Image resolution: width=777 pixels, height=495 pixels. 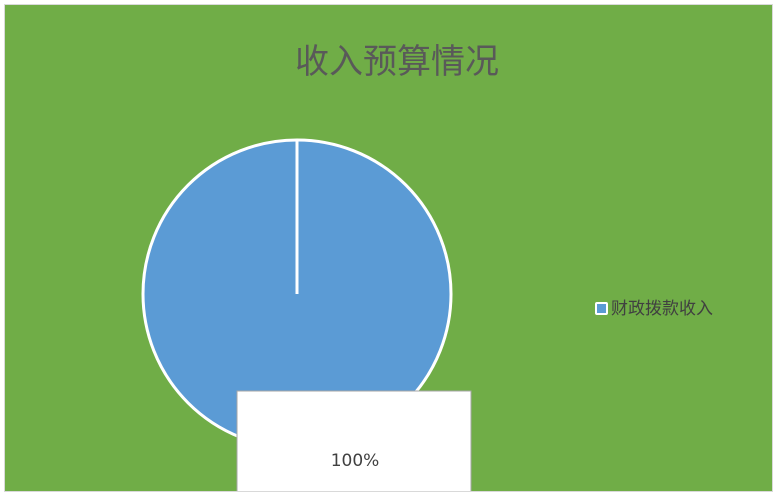 I want to click on legend: 财政拨款收入, so click(x=654, y=309).